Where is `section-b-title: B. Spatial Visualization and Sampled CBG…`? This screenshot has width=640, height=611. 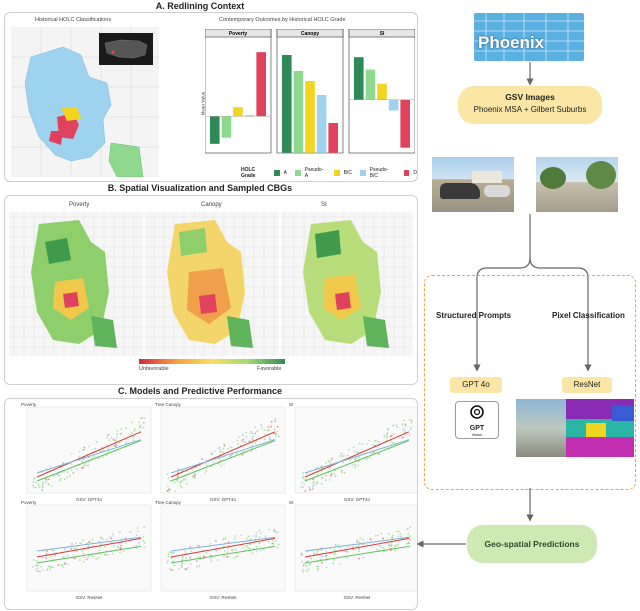 section-b-title: B. Spatial Visualization and Sampled CBG… is located at coordinates (200, 188).